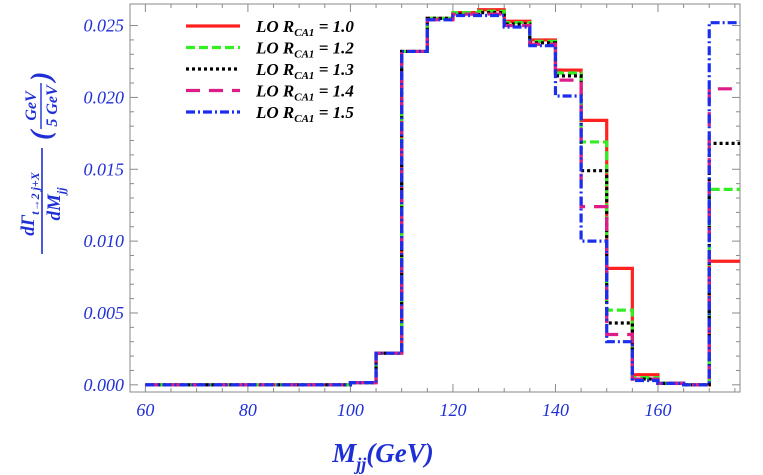 The height and width of the screenshot is (475, 763). Describe the element at coordinates (452, 410) in the screenshot. I see `x-tick-label: 120` at that location.